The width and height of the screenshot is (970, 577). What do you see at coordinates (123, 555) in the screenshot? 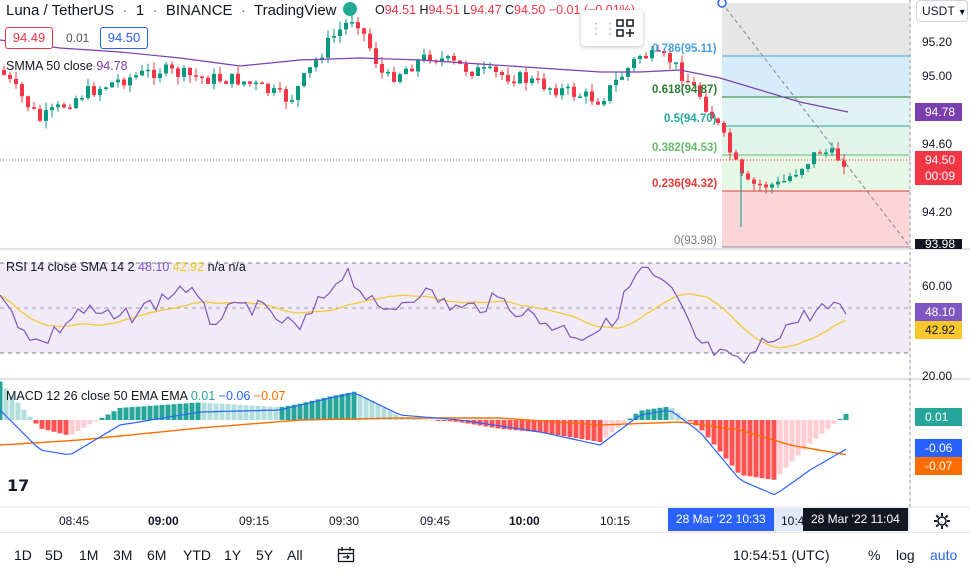
I see `timeframe-3m: 3M` at bounding box center [123, 555].